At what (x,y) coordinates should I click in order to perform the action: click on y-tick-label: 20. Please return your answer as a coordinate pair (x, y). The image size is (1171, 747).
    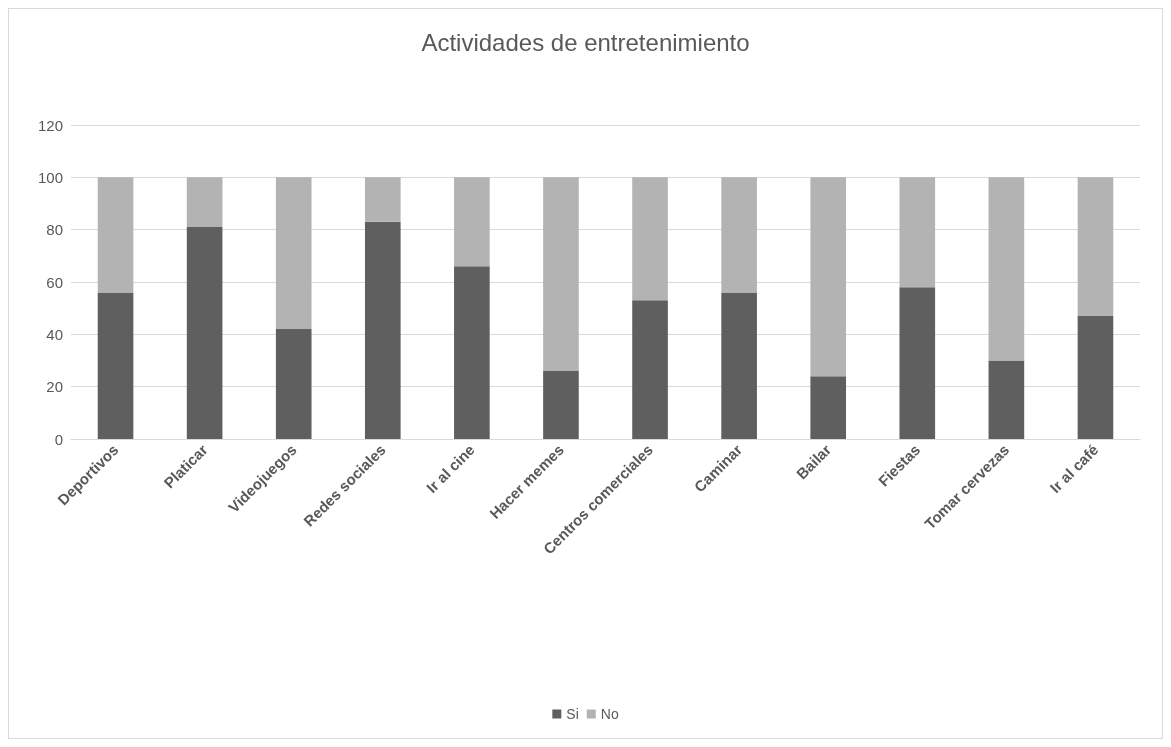
    Looking at the image, I should click on (54, 387).